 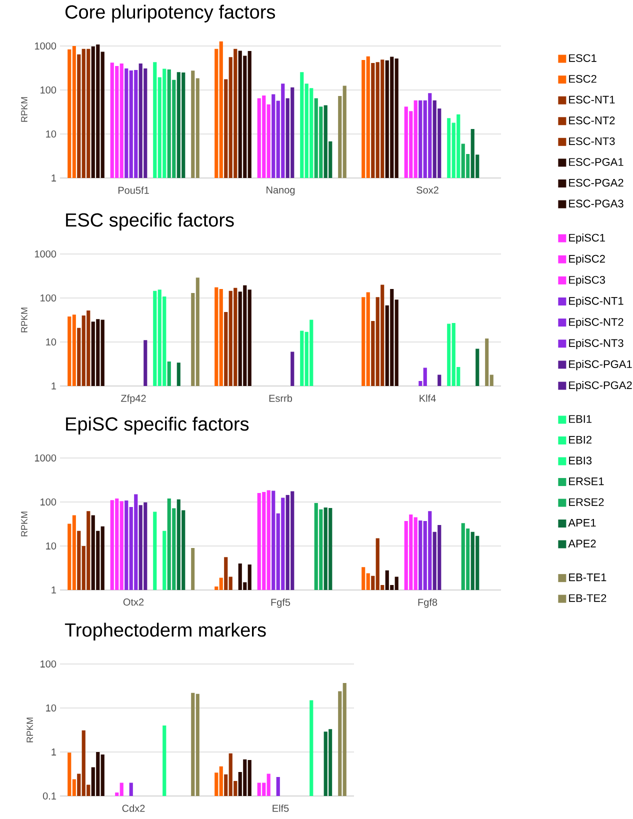 What do you see at coordinates (49, 796) in the screenshot?
I see `y-tick-label: 0.1` at bounding box center [49, 796].